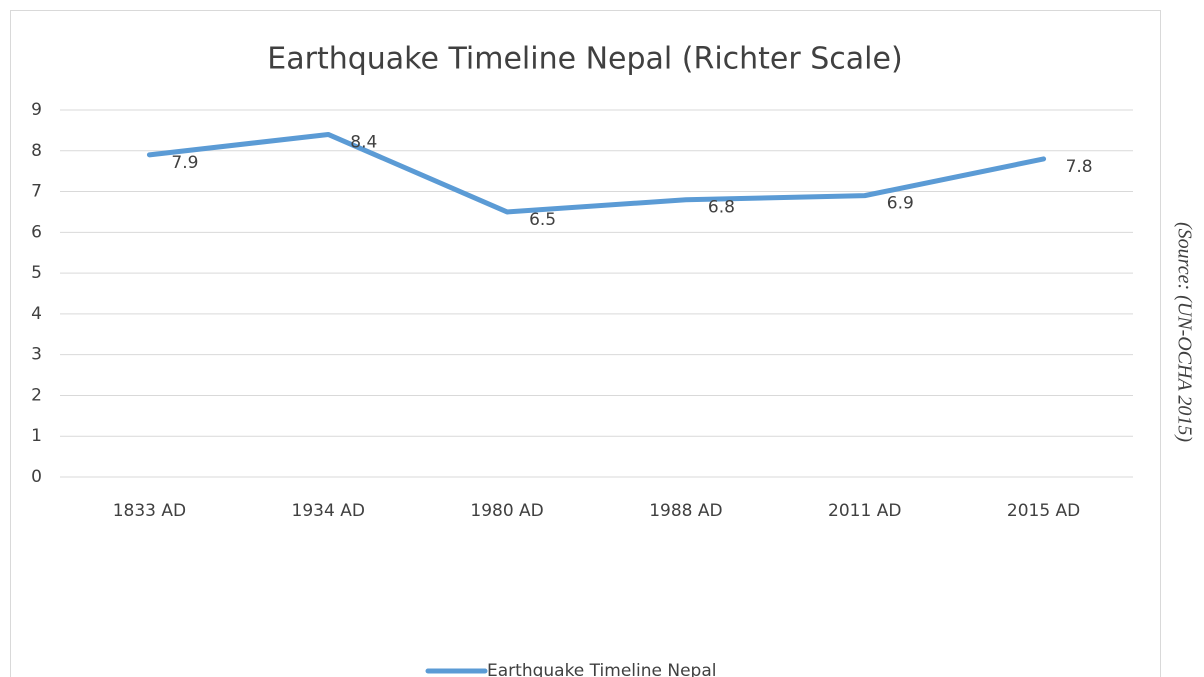 The width and height of the screenshot is (1204, 677). Describe the element at coordinates (542, 220) in the screenshot. I see `data-label: 6.5` at that location.